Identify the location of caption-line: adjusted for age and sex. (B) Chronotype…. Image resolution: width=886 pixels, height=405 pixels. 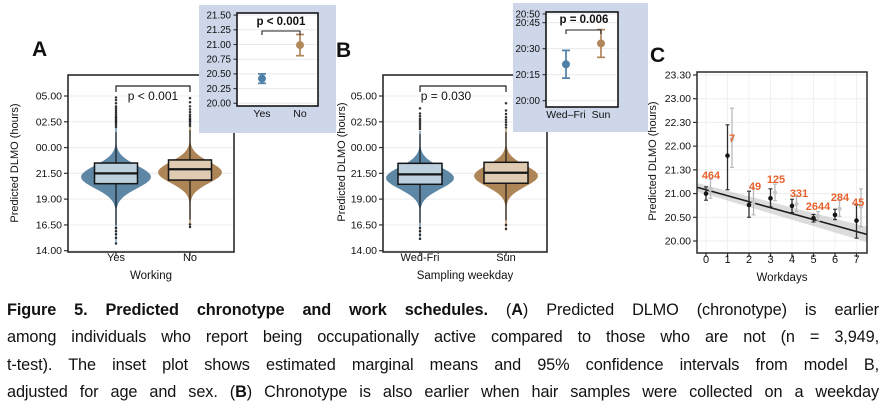
(443, 392).